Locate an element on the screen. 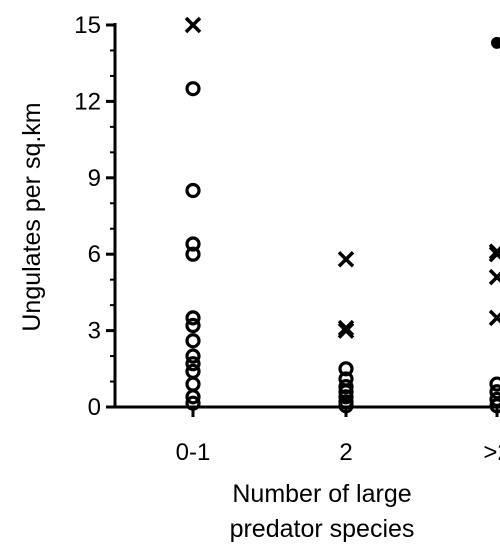 The height and width of the screenshot is (546, 500). x-axis-title-line-2: predator species is located at coordinates (322, 529).